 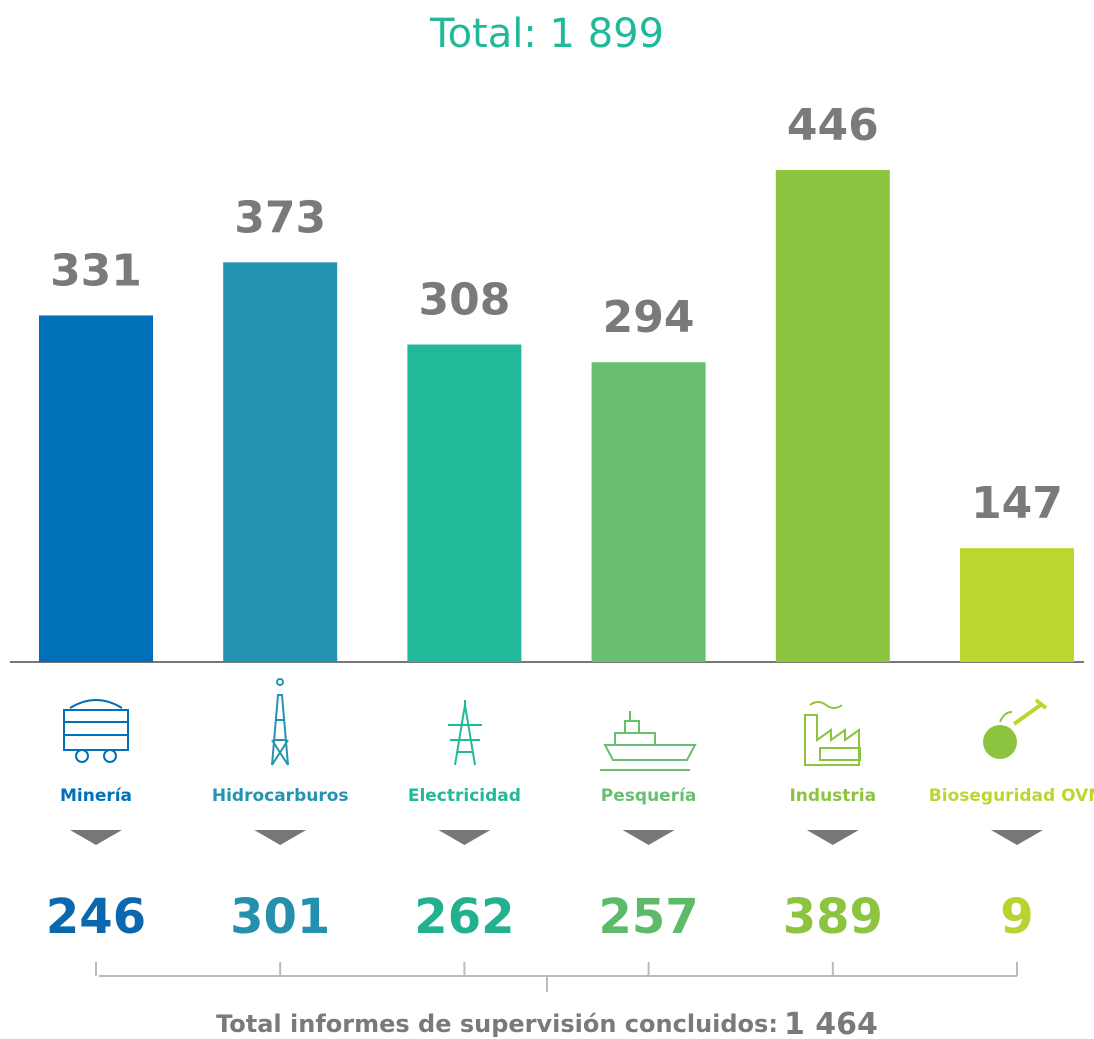 I want to click on bar-value-label: 373, so click(x=280, y=217).